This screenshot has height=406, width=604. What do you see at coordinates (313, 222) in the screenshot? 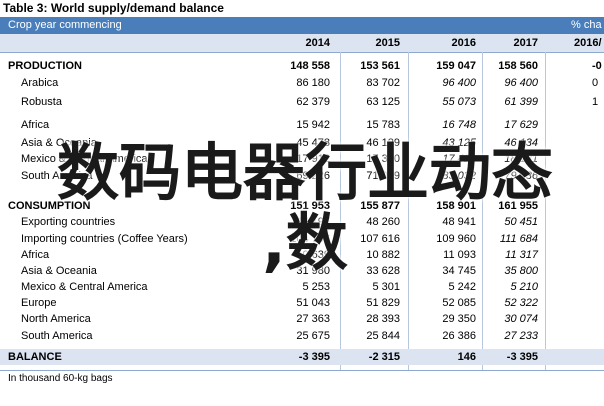
I see `value-cell: 47 197` at bounding box center [313, 222].